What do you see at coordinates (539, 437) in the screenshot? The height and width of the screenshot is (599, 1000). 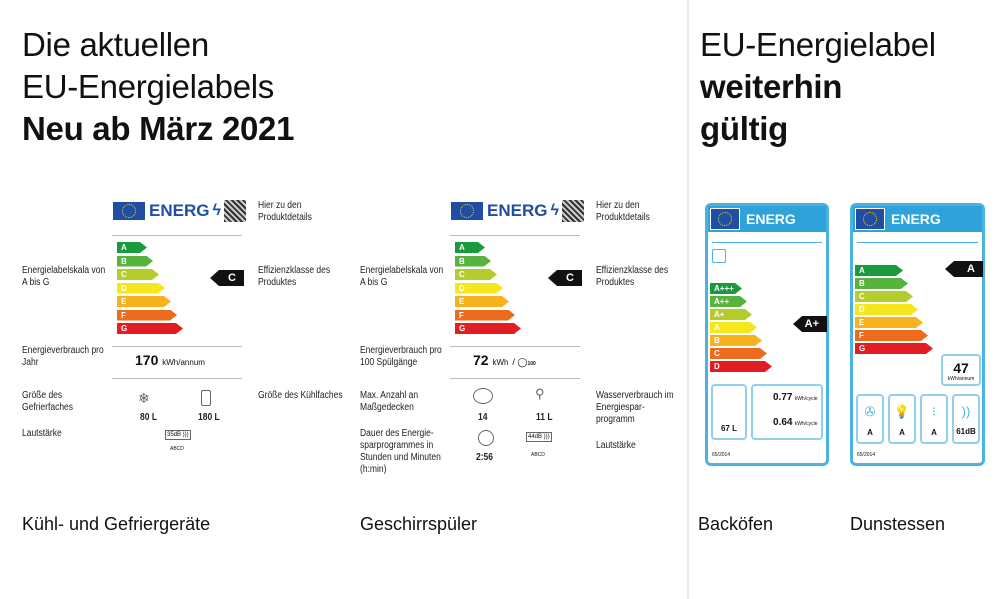 I see `speaker-icon: 44dB )))` at bounding box center [539, 437].